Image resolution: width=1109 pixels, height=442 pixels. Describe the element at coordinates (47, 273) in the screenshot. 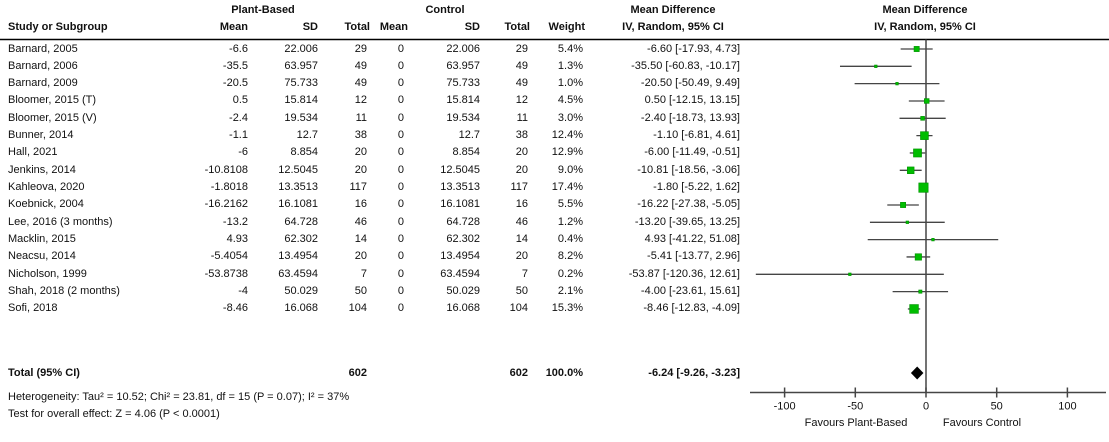

I see `cell-name: Nicholson, 1999` at that location.